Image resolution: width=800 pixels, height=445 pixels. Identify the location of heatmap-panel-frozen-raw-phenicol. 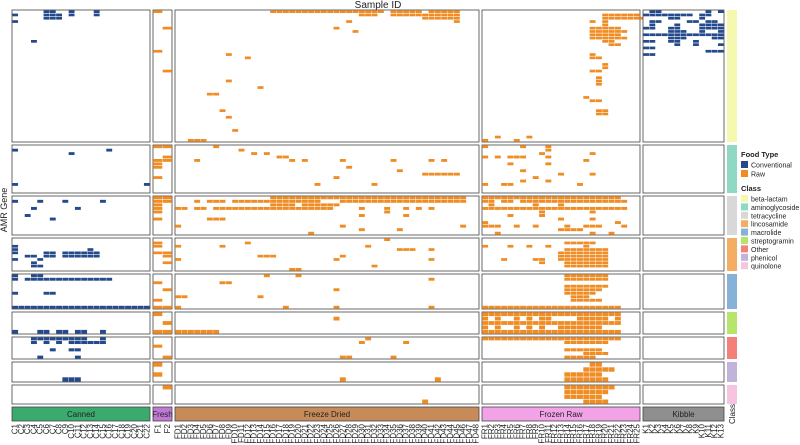
(561, 372).